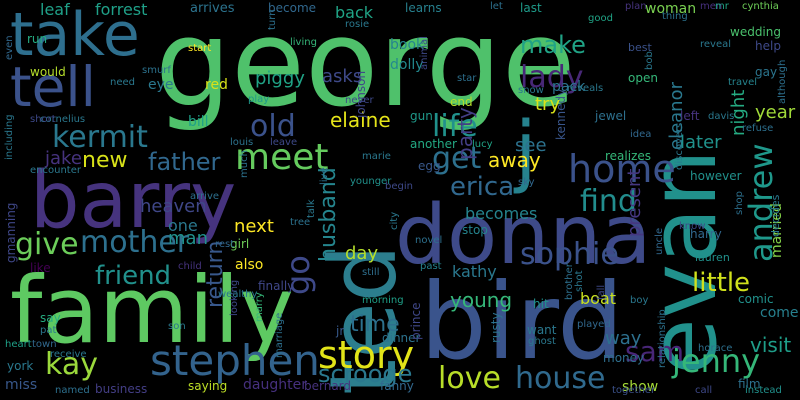 This screenshot has height=400, width=800. I want to click on cloud-word: bernard, so click(328, 386).